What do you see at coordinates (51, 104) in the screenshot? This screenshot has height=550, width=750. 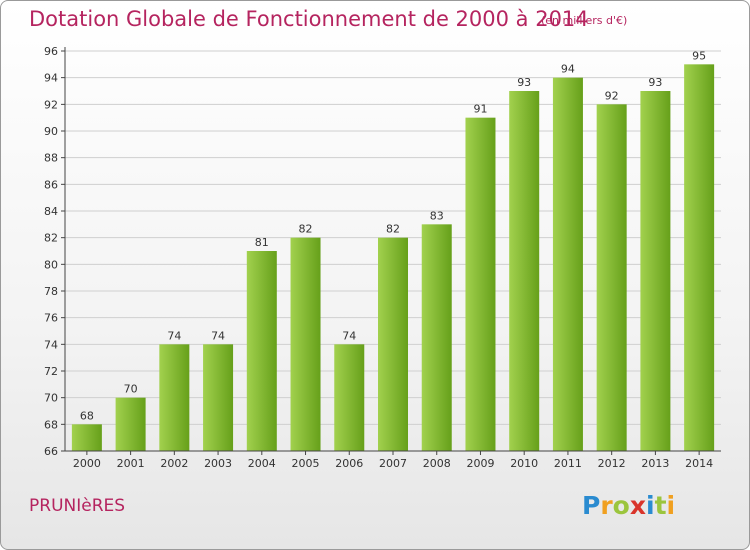 I see `y-tick-label: 92` at bounding box center [51, 104].